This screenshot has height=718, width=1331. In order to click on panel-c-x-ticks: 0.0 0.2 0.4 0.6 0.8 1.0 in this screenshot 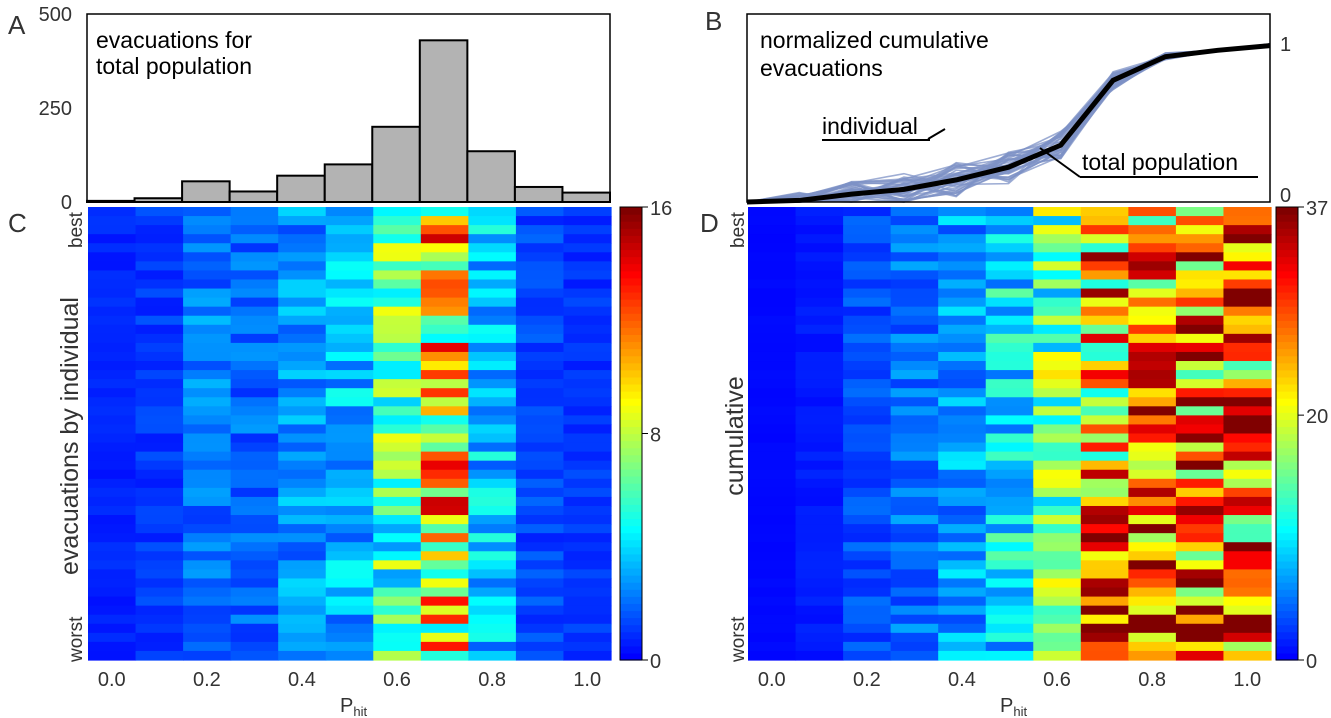, I will do `click(349, 680)`.